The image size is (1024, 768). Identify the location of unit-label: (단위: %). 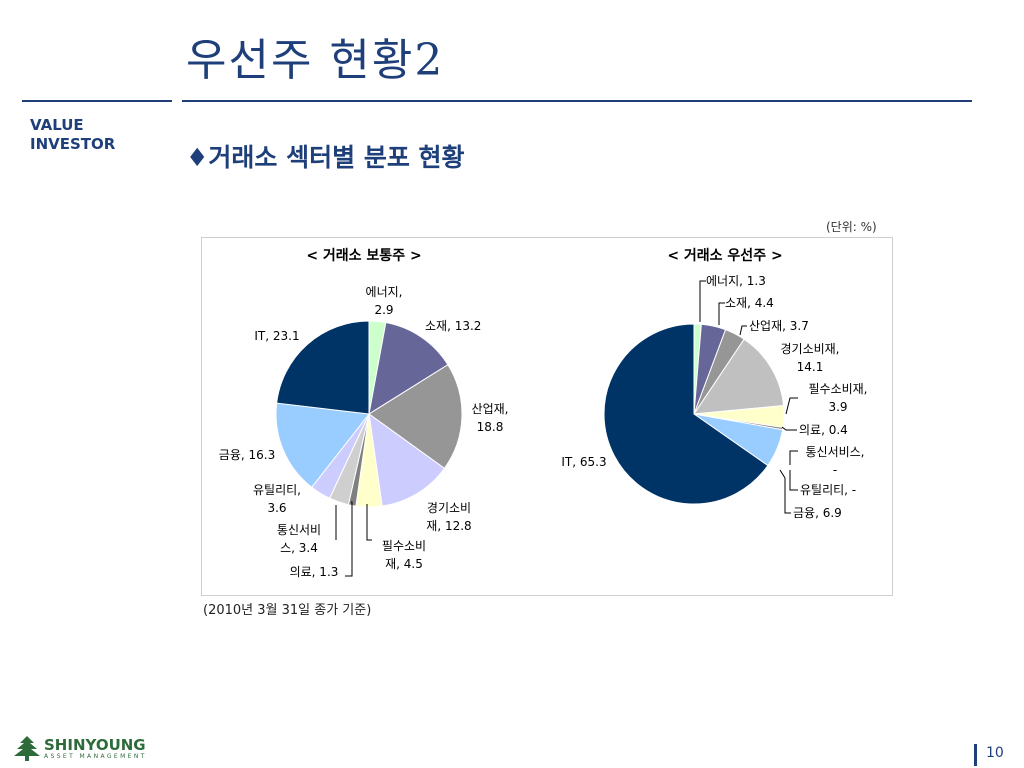
(851, 227).